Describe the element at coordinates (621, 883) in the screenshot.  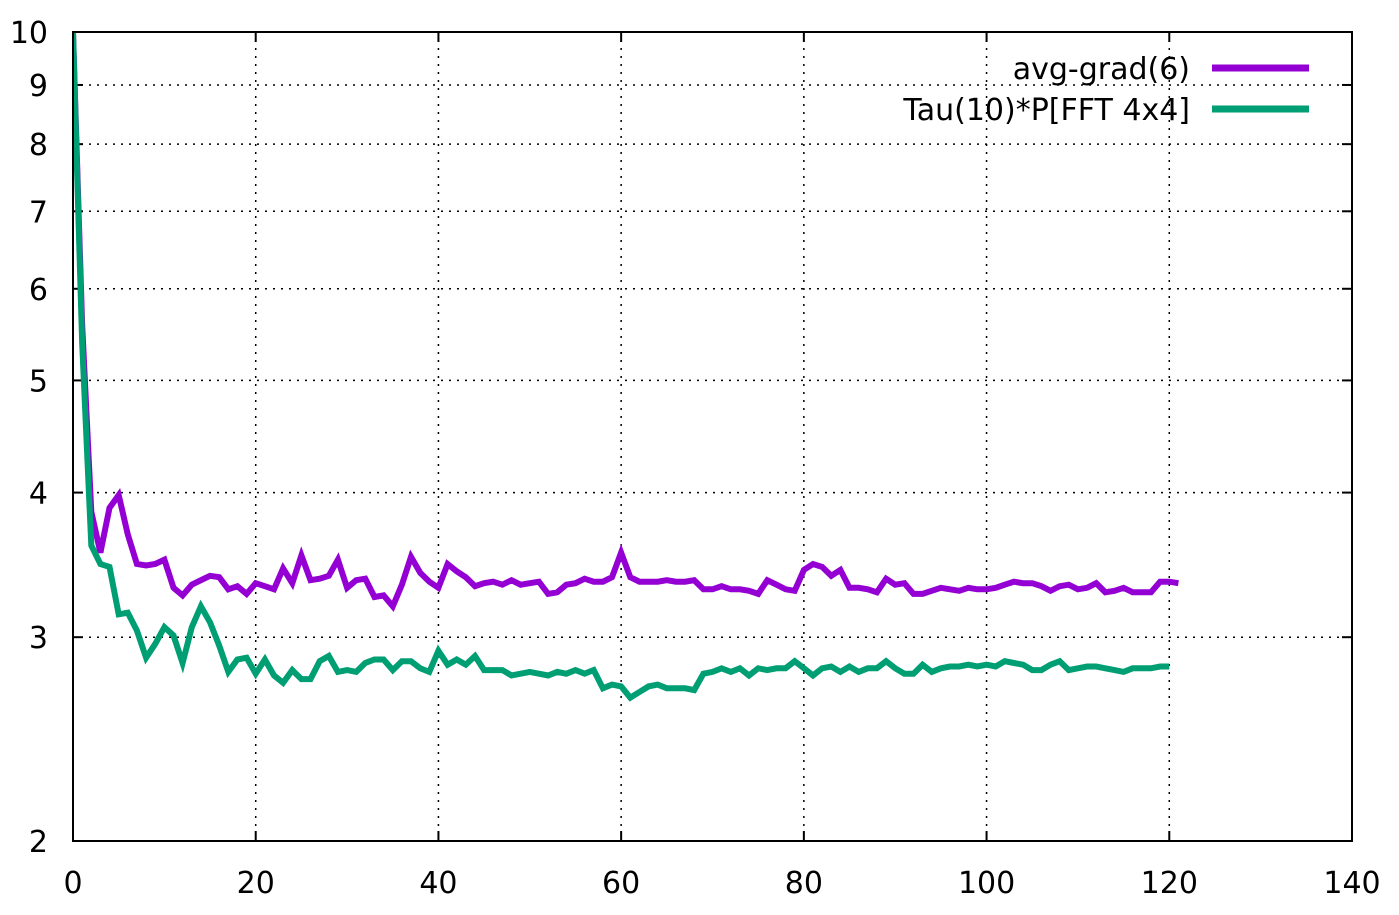
I see `x-tick-label: 60` at that location.